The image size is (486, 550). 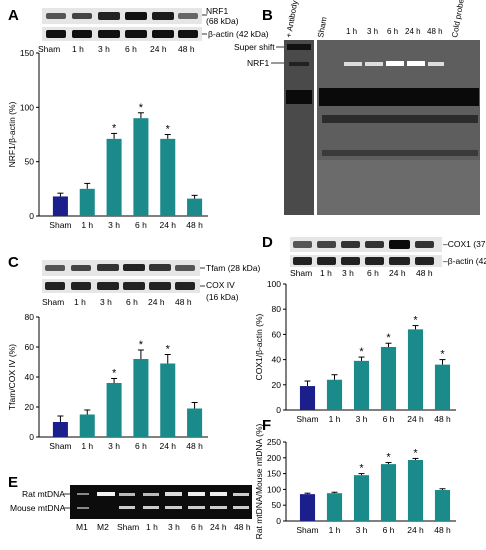 I want to click on marker-band, so click(x=83, y=508).